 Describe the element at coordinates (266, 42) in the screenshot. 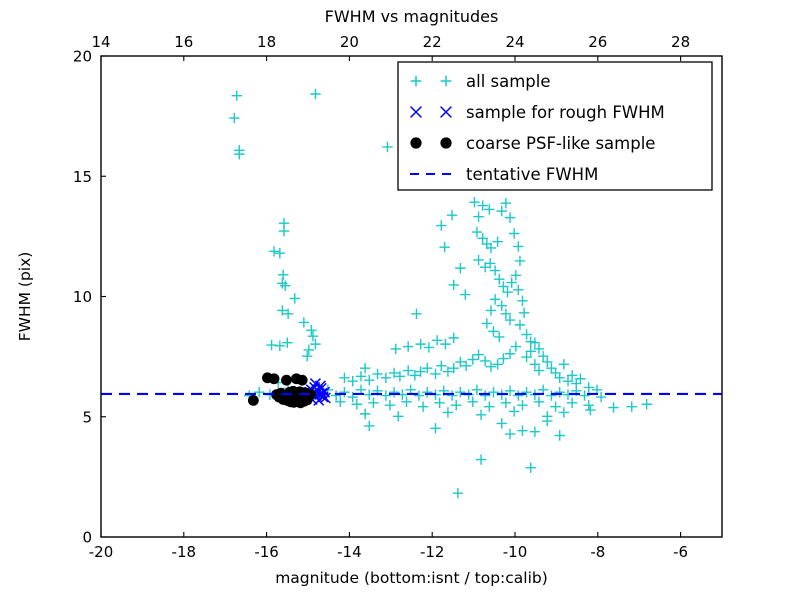

I see `xtick-top-2: 18` at that location.